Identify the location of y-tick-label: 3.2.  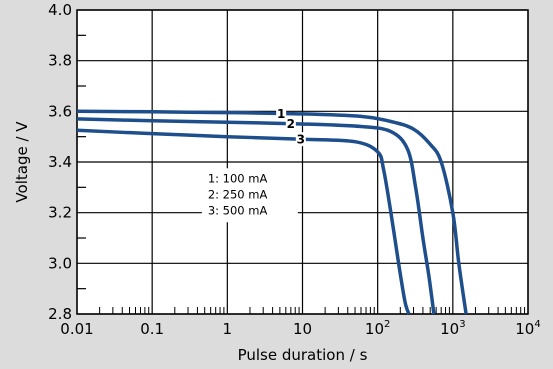
(60, 213).